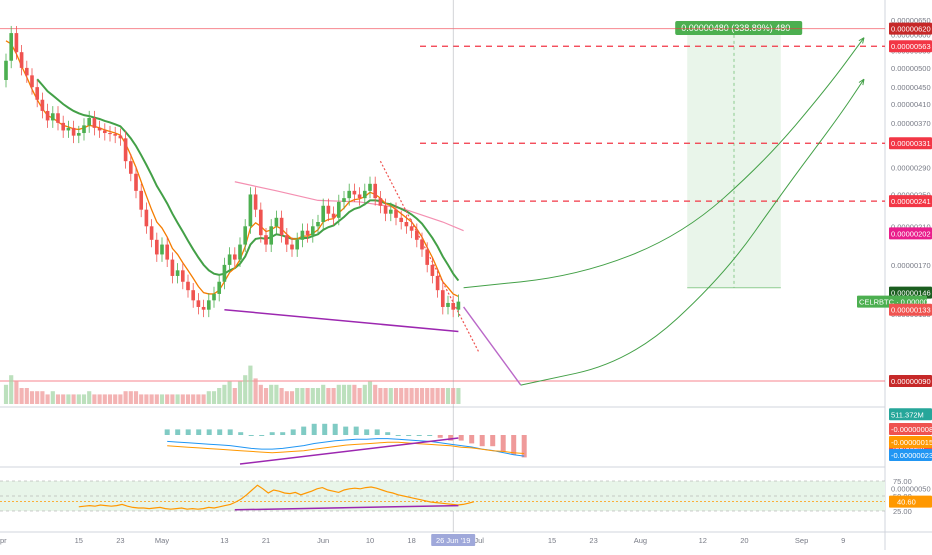  I want to click on cursor-date-label: 26 Jun '19, so click(453, 540).